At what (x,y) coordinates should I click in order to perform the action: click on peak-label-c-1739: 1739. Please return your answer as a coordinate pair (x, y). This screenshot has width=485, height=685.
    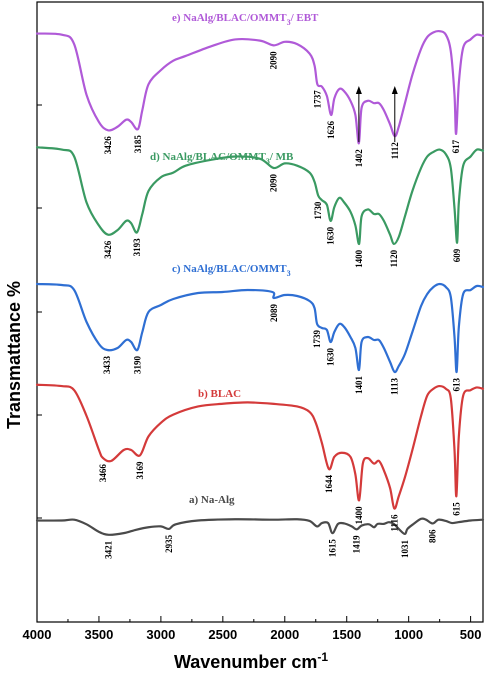
    Looking at the image, I should click on (317, 339).